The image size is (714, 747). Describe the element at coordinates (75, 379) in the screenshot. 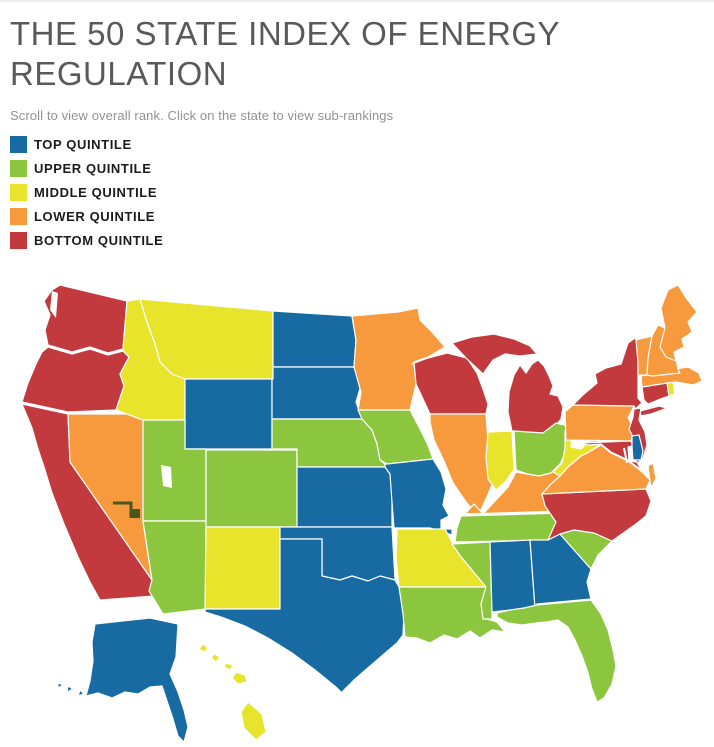

I see `state-or: Oregon` at that location.